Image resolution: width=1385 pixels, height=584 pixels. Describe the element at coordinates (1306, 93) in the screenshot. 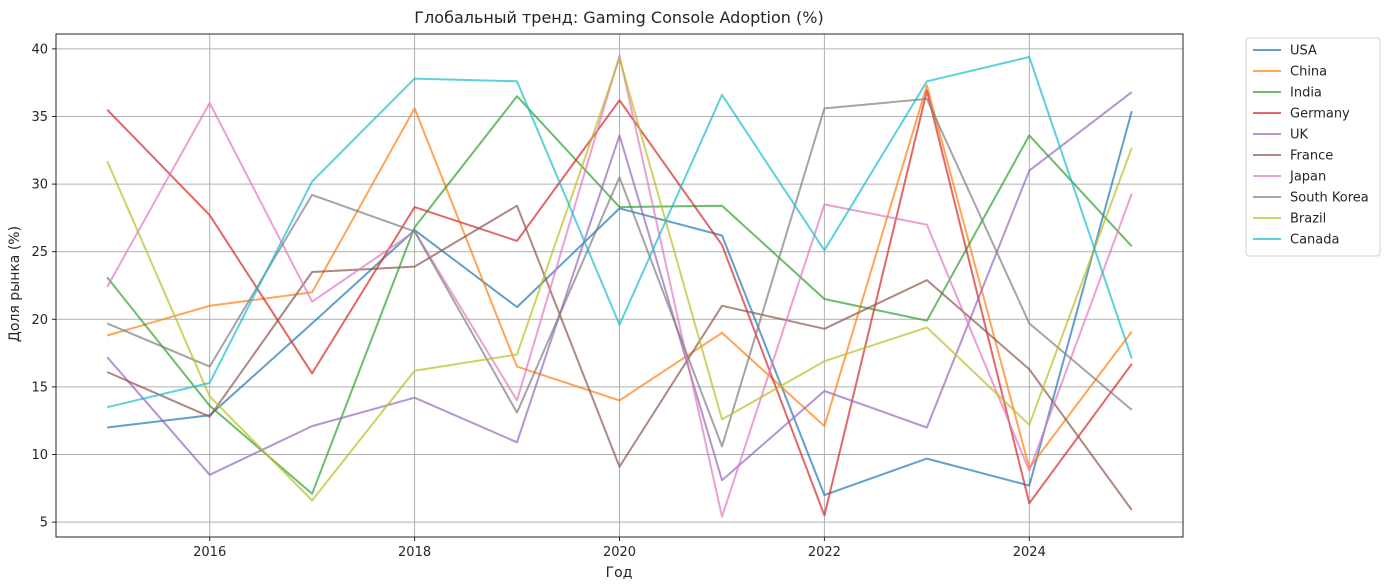

I see `legend-label-india: India` at that location.